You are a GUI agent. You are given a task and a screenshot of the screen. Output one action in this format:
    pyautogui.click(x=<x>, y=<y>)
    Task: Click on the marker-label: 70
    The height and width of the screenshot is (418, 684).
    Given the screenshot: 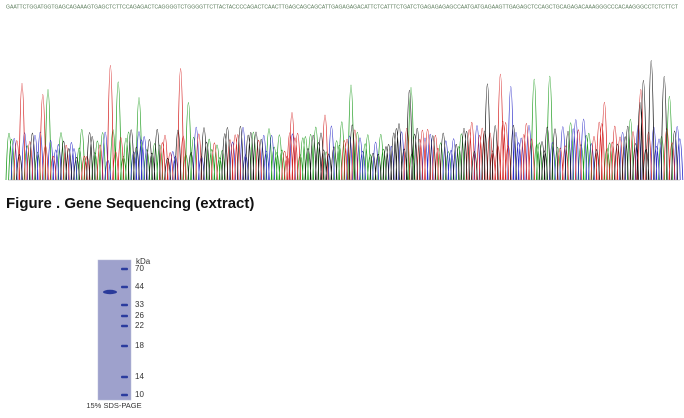 What is the action you would take?
    pyautogui.click(x=139, y=268)
    